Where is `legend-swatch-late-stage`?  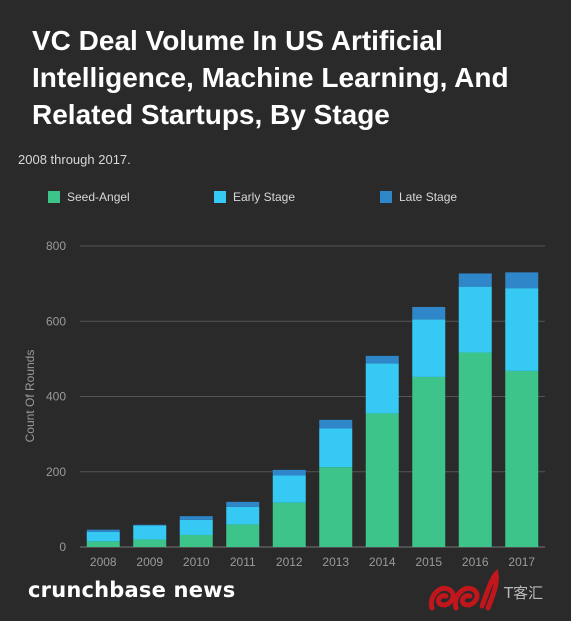 legend-swatch-late-stage is located at coordinates (386, 197).